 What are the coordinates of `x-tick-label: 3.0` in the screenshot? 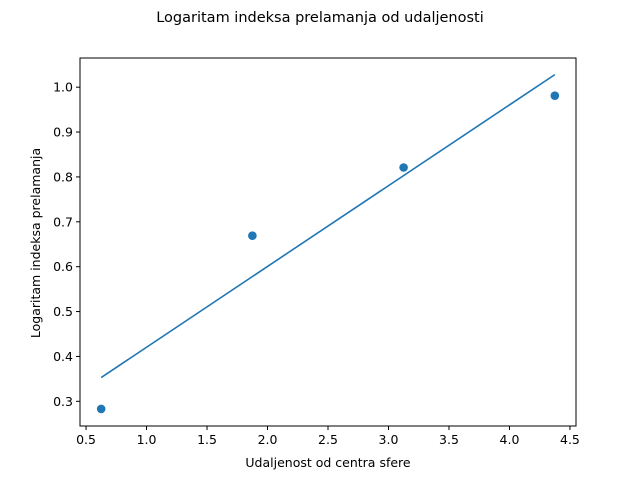 It's located at (389, 439).